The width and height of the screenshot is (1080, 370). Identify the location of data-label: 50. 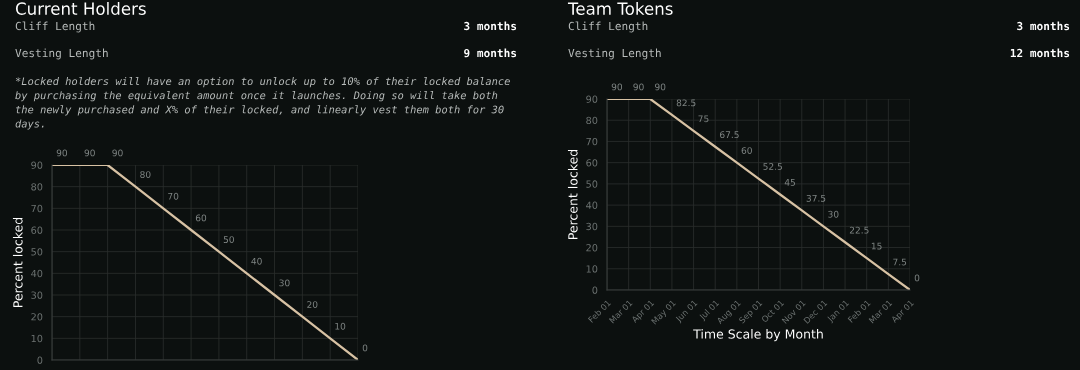
(228, 239).